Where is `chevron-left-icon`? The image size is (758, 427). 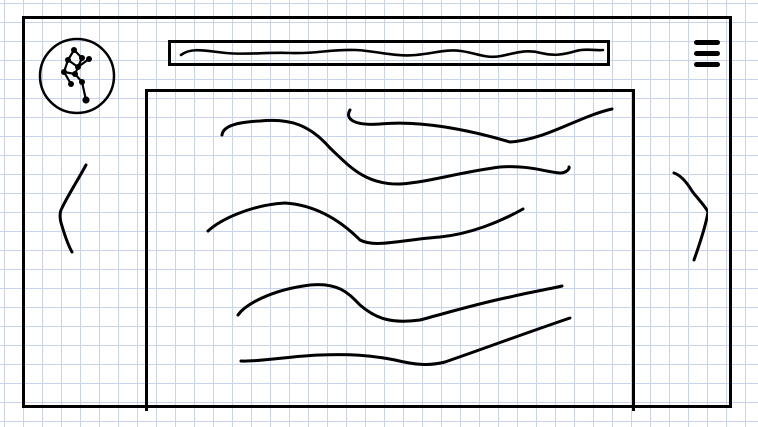 chevron-left-icon is located at coordinates (68, 210).